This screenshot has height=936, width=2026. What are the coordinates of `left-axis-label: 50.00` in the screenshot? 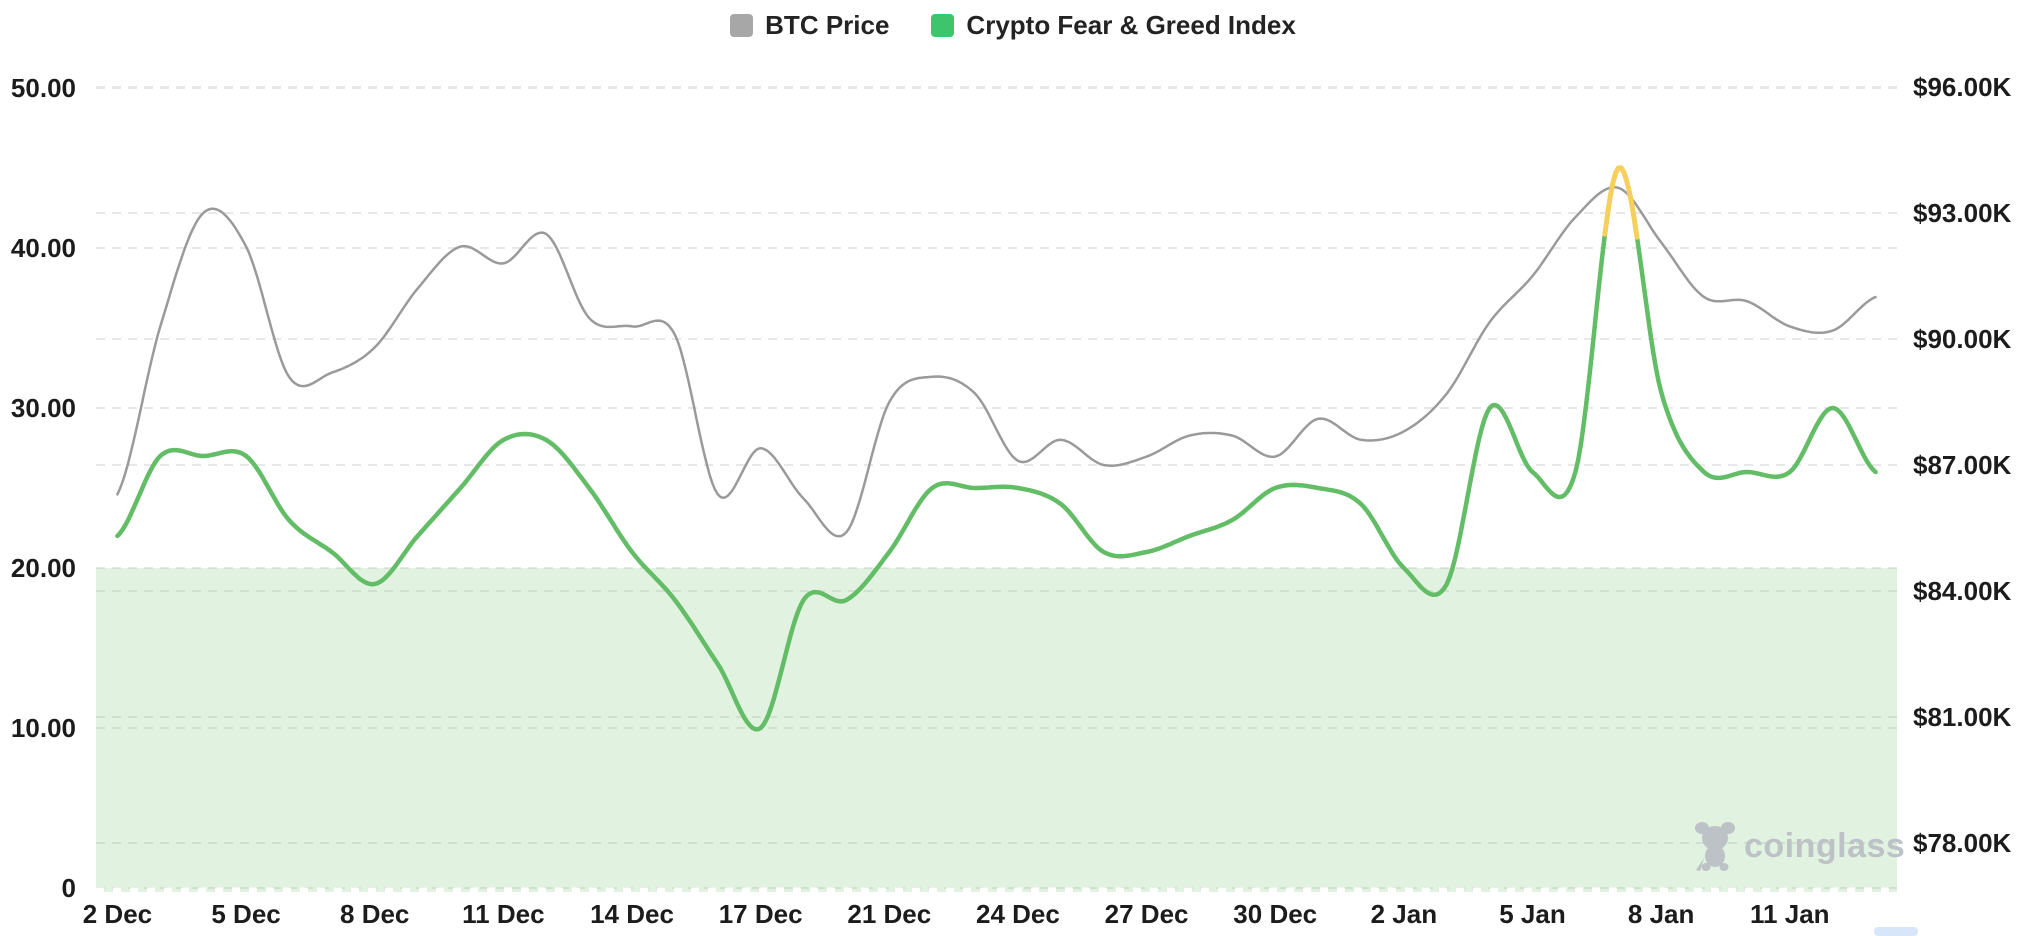 It's located at (43, 88).